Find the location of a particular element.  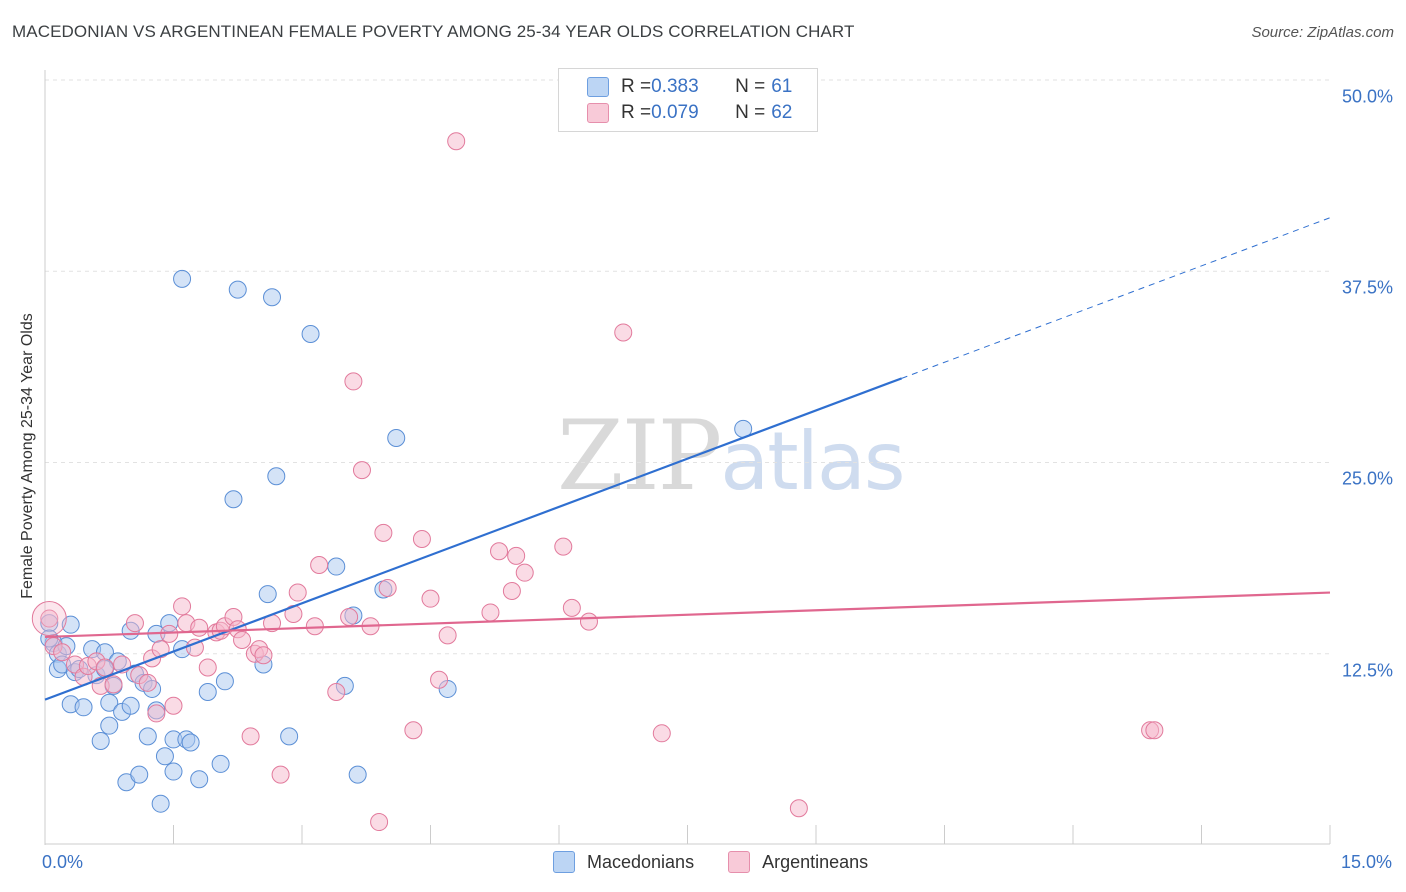

series-legend: Macedonians Argentineans is located at coordinates (727, 862).